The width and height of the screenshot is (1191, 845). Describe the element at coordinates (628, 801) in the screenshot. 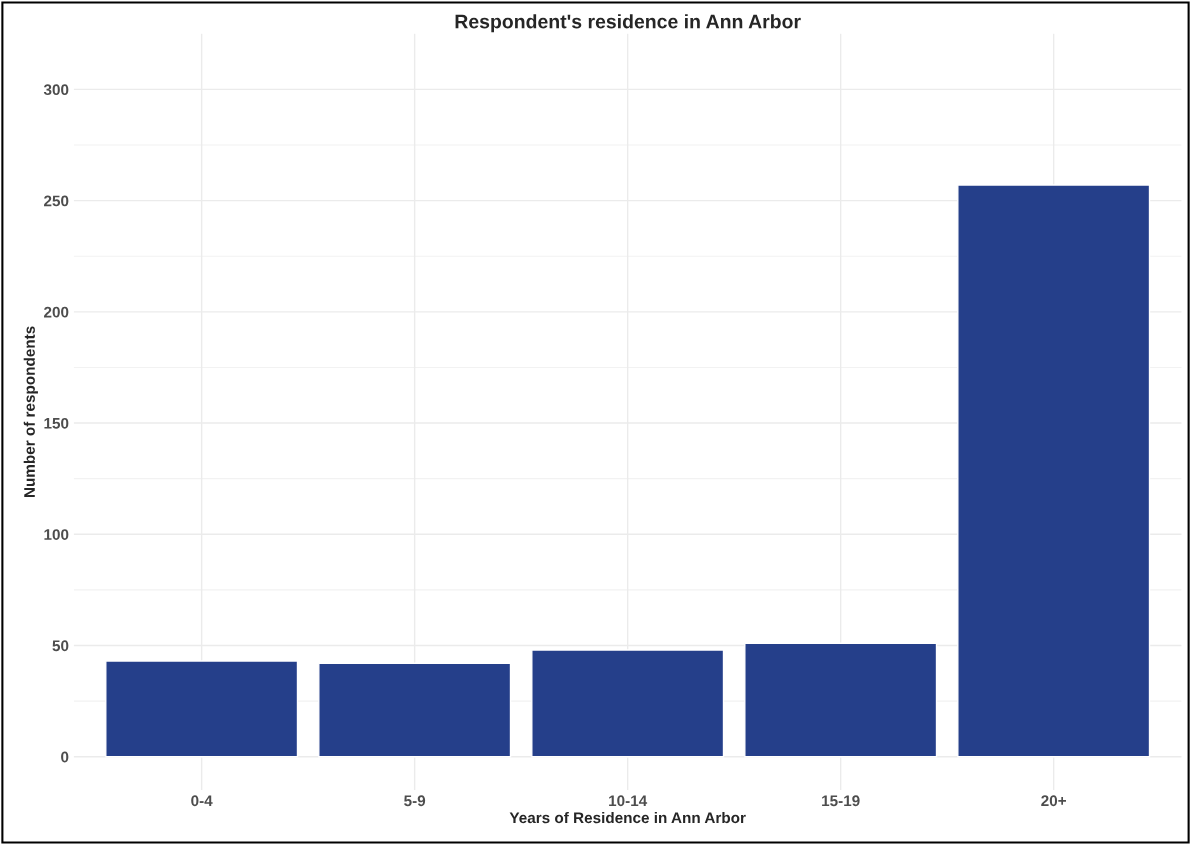

I see `x-tick-label: 10-14` at that location.